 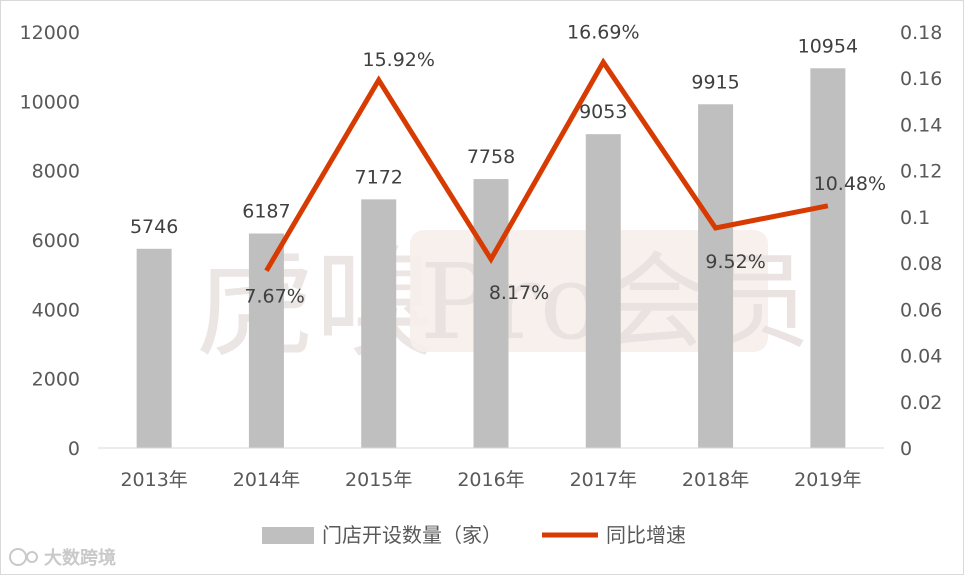 I want to click on bar-2016年, so click(x=491, y=313).